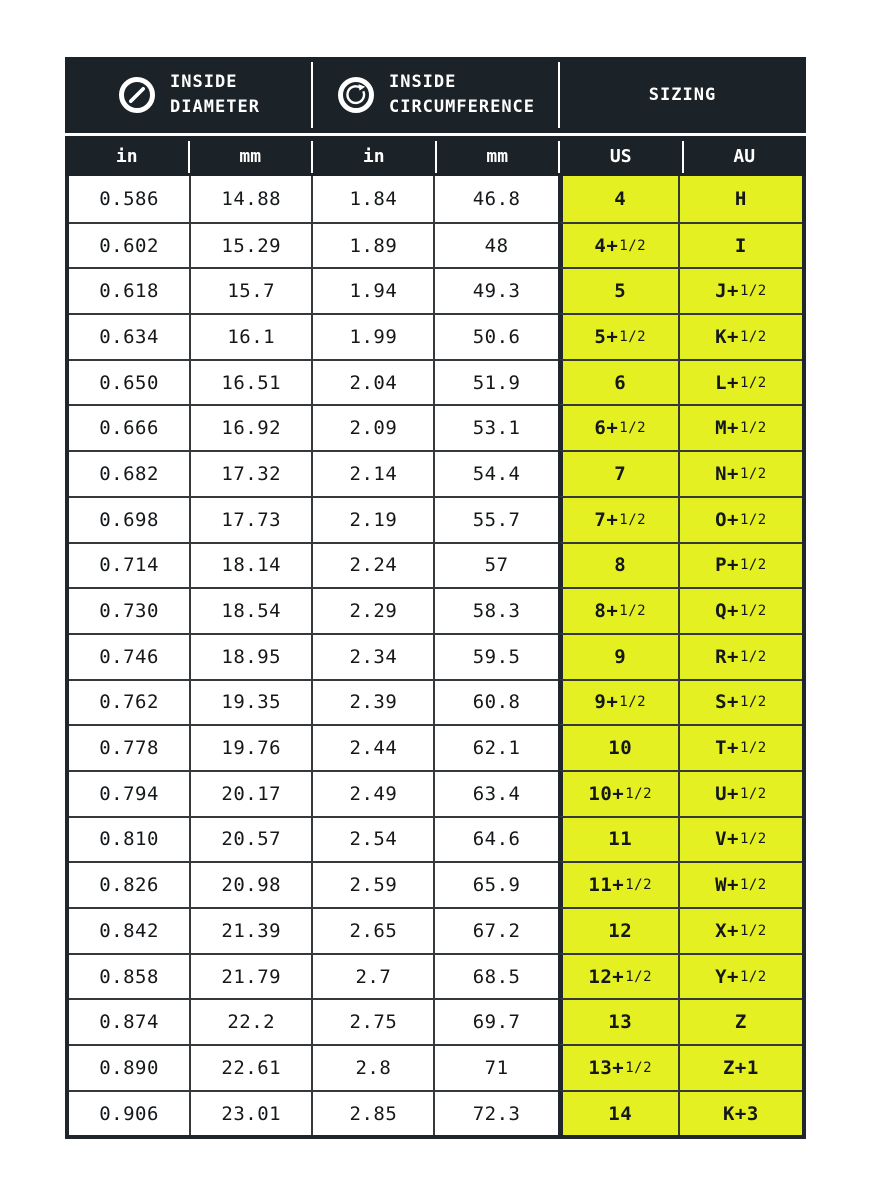 Image resolution: width=870 pixels, height=1200 pixels. I want to click on cell-diameter-in: 0.730, so click(130, 610).